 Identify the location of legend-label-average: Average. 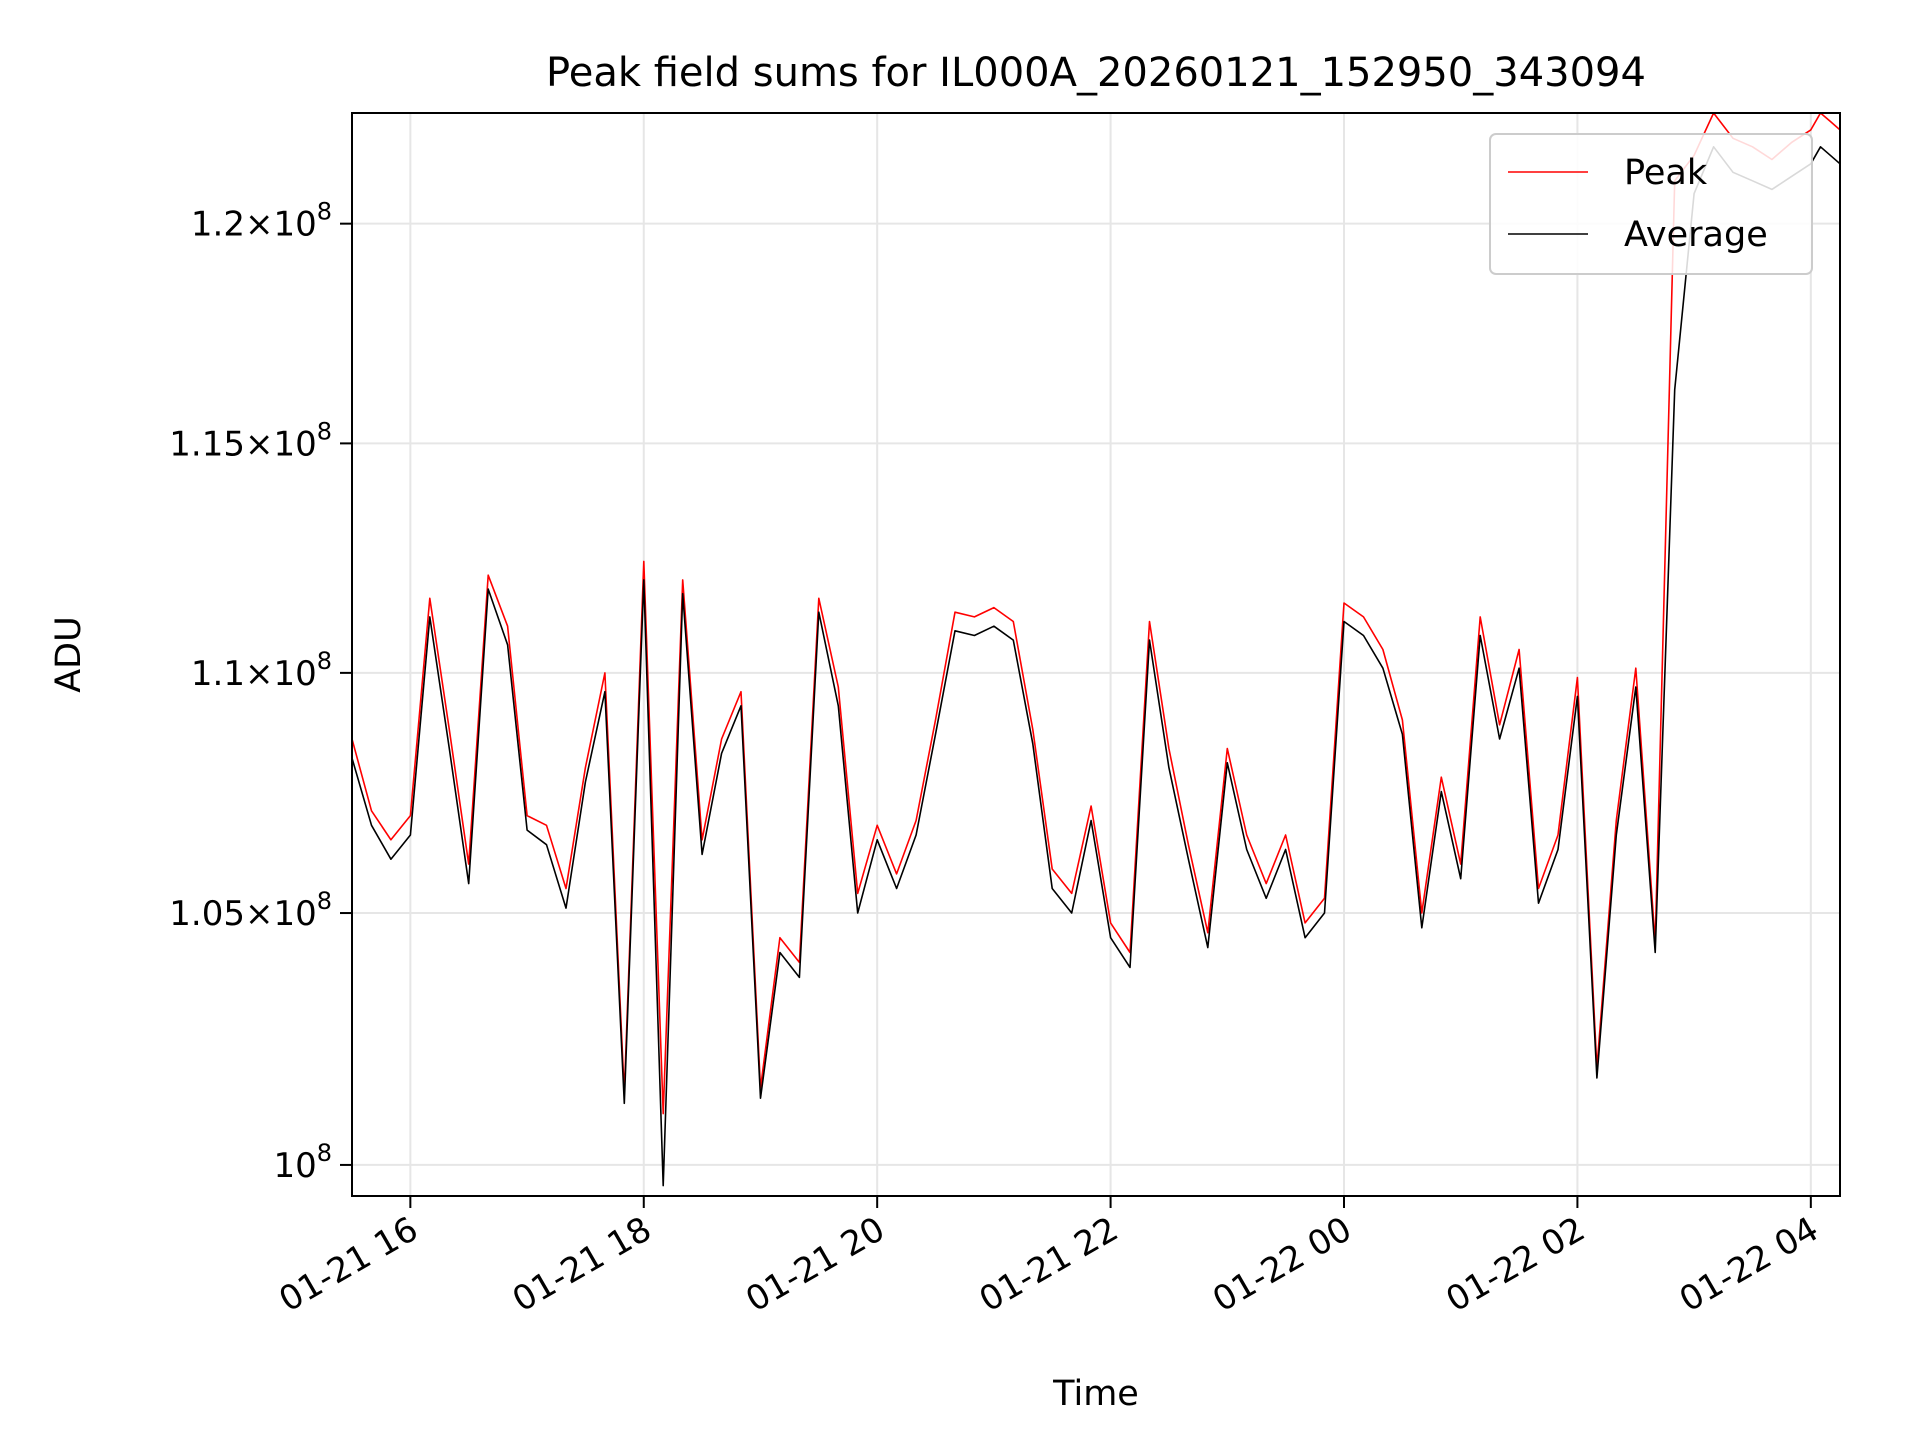
(1696, 235).